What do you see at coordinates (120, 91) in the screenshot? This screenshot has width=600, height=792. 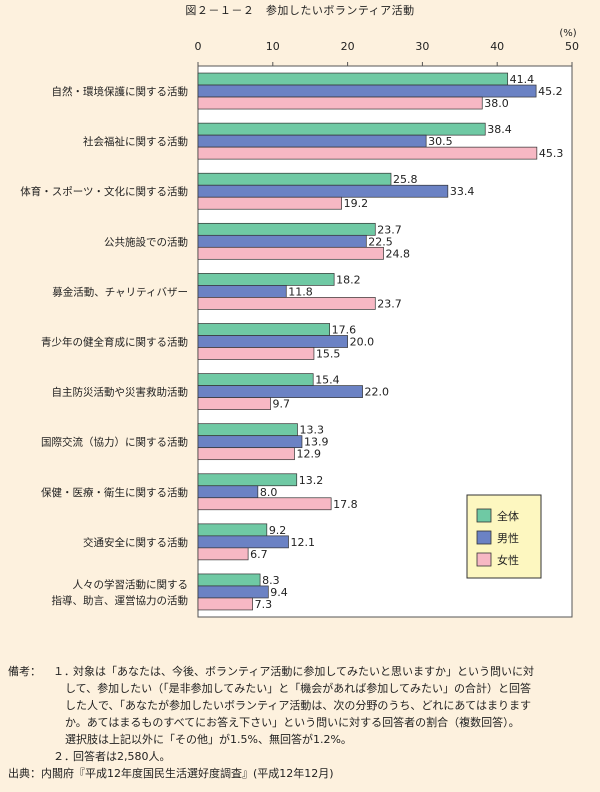 I see `category-label: 自然・環境保護に関する活動` at bounding box center [120, 91].